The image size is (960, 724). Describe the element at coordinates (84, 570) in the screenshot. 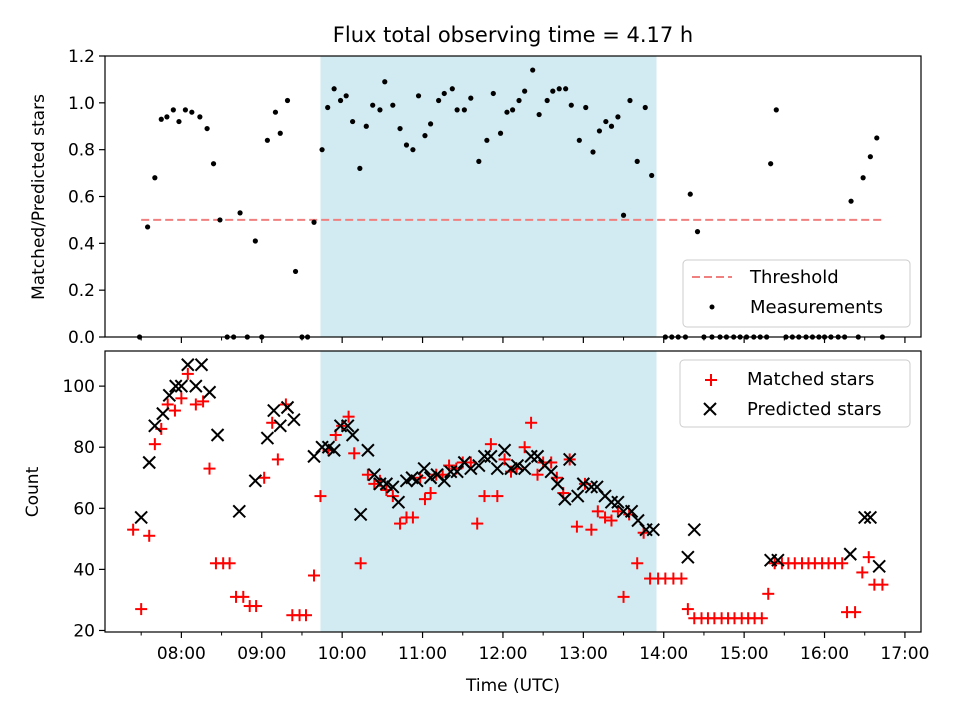

I see `y-tick-label: 40` at that location.